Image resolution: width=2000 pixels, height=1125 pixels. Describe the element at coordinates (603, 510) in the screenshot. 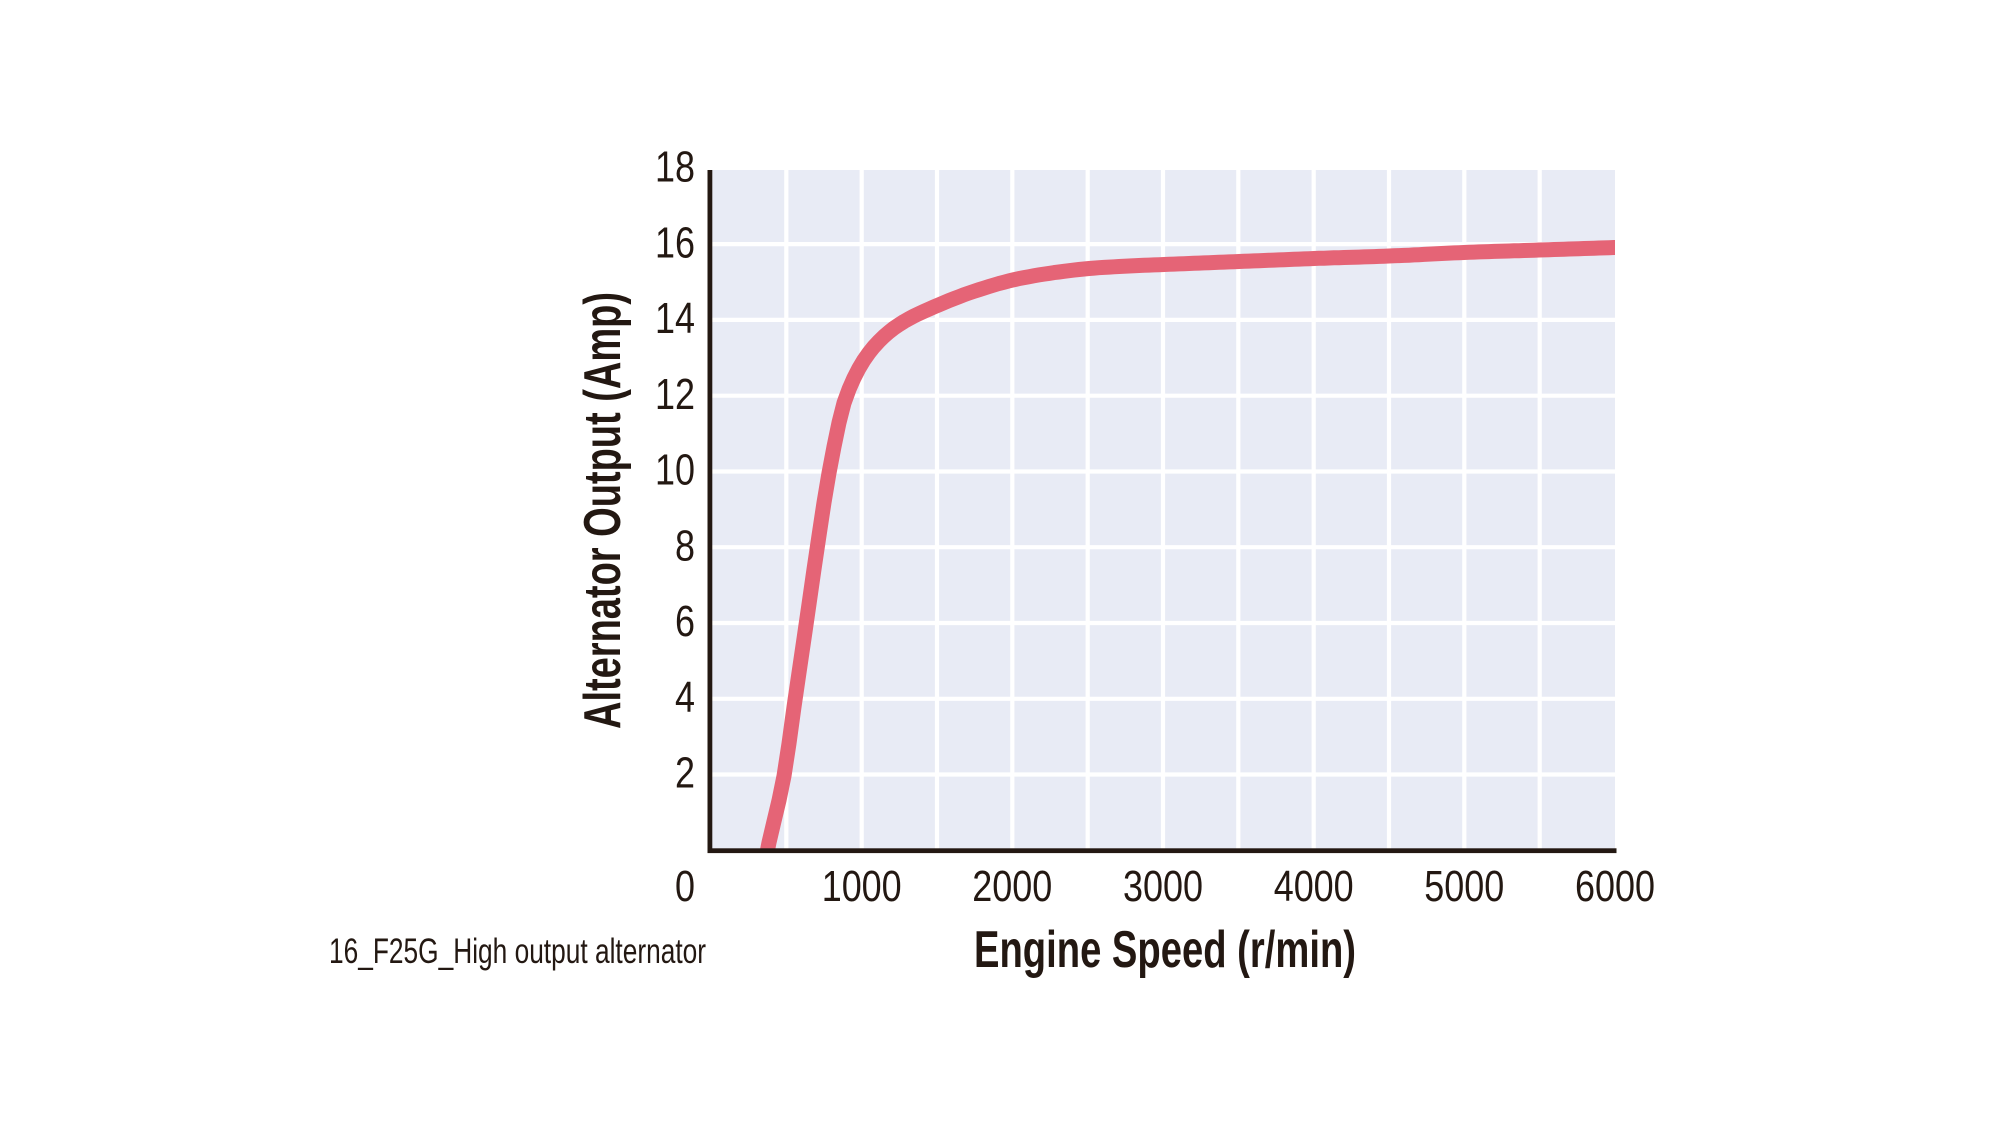

I see `svg-text: Alternator Output (Amp)` at that location.